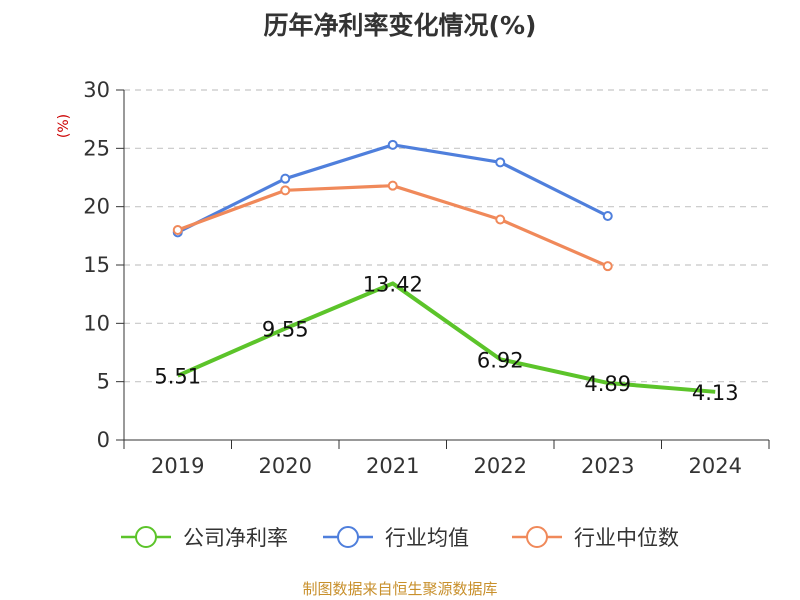 This screenshot has width=800, height=600. Describe the element at coordinates (235, 538) in the screenshot. I see `legend-label: 公司净利率` at that location.